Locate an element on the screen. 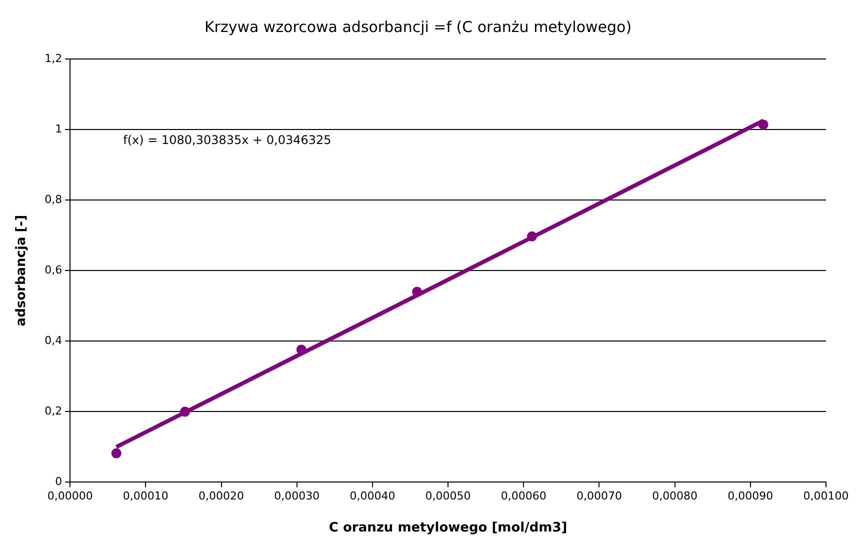 The width and height of the screenshot is (866, 548). y-tick-label: 1,2 is located at coordinates (53, 58).